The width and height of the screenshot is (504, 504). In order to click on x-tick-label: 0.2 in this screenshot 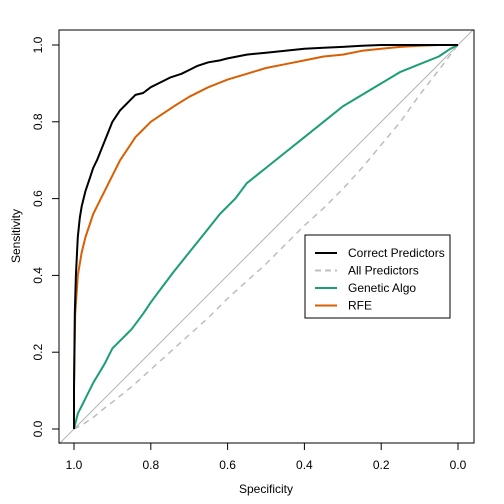, I will do `click(381, 465)`.